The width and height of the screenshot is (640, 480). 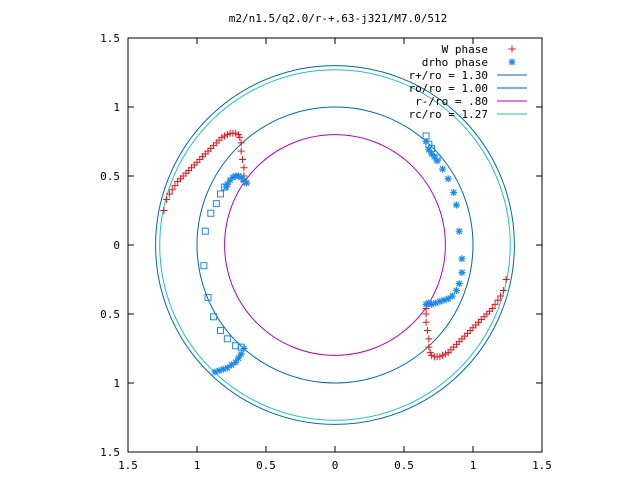 What do you see at coordinates (473, 465) in the screenshot?
I see `x-tick-label-5: 1` at bounding box center [473, 465].